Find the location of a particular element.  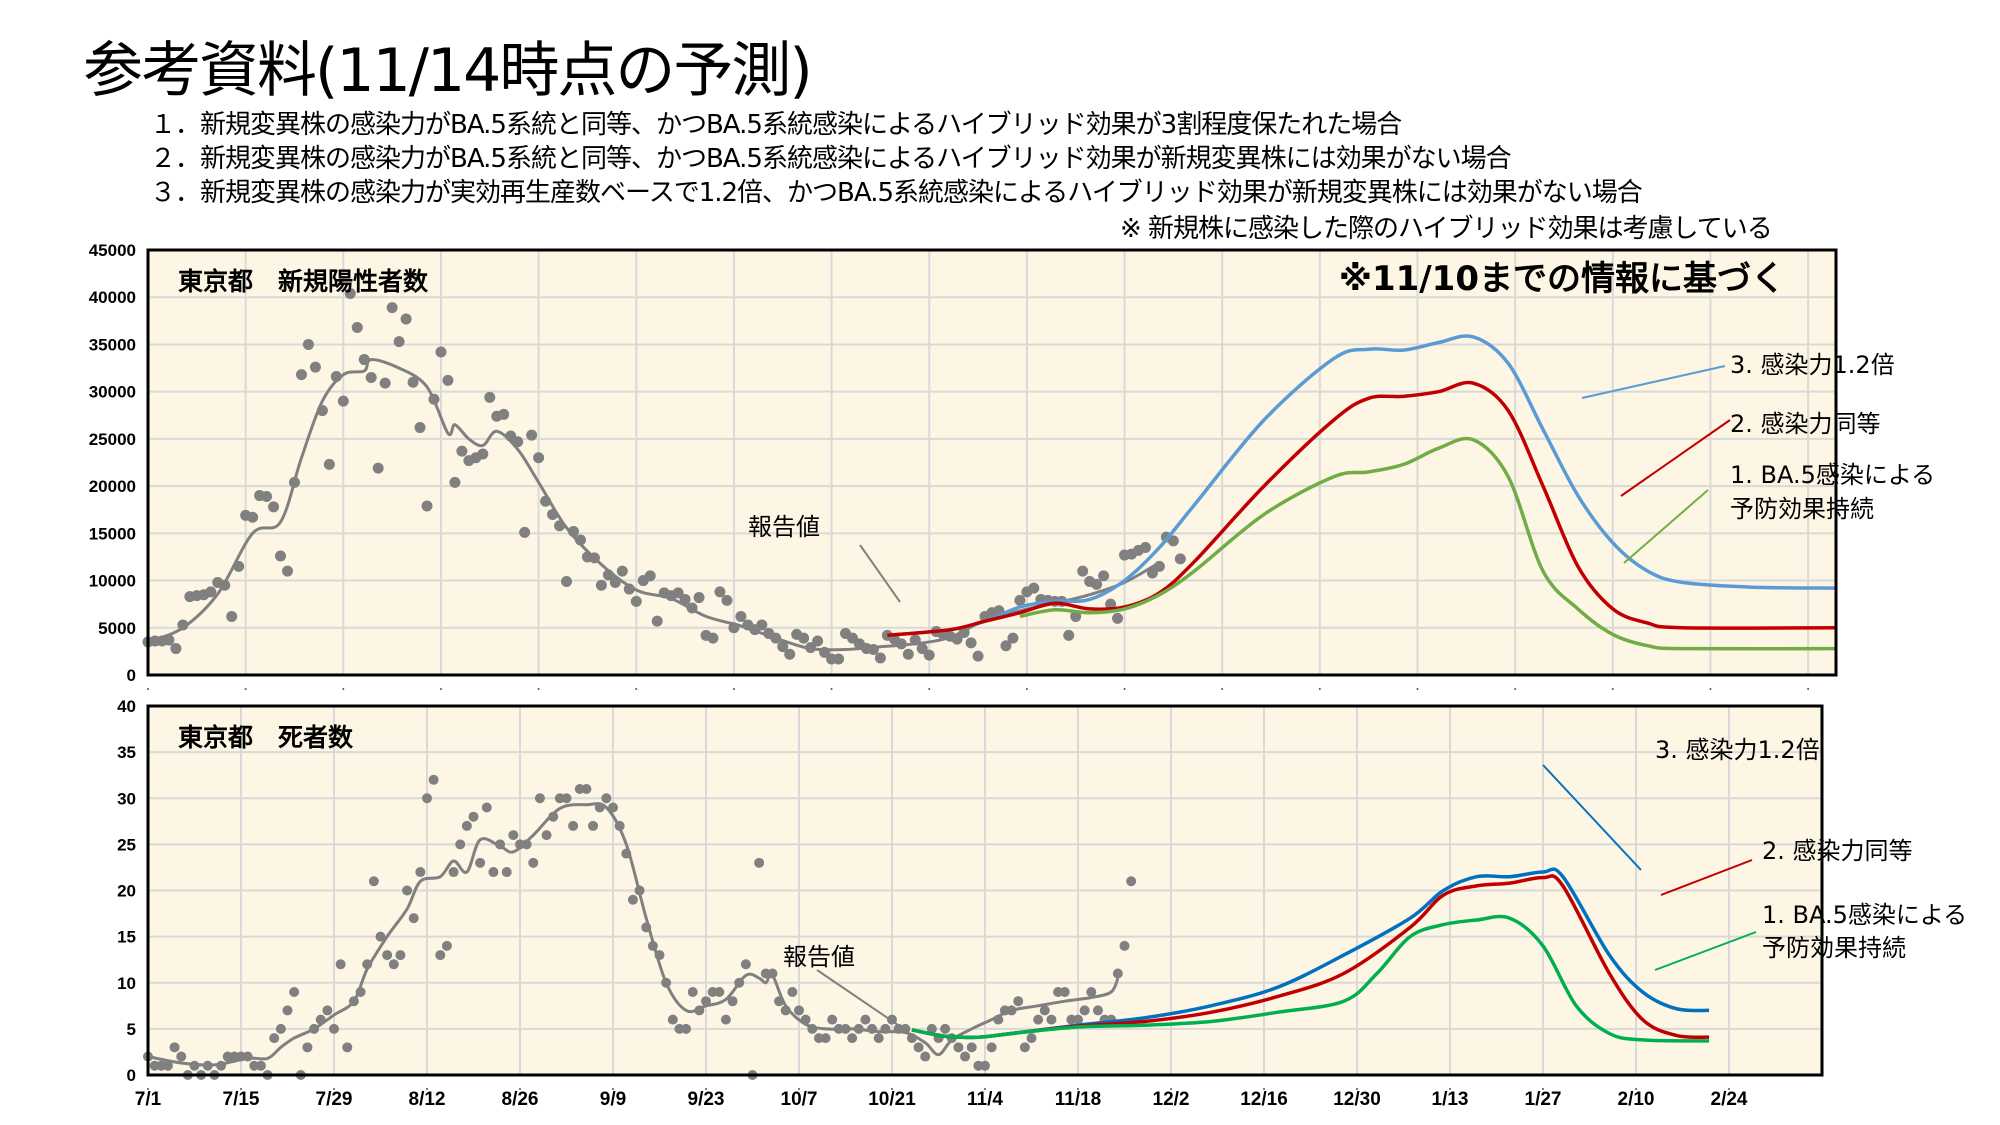

y-tick-label: 25 is located at coordinates (126, 844).